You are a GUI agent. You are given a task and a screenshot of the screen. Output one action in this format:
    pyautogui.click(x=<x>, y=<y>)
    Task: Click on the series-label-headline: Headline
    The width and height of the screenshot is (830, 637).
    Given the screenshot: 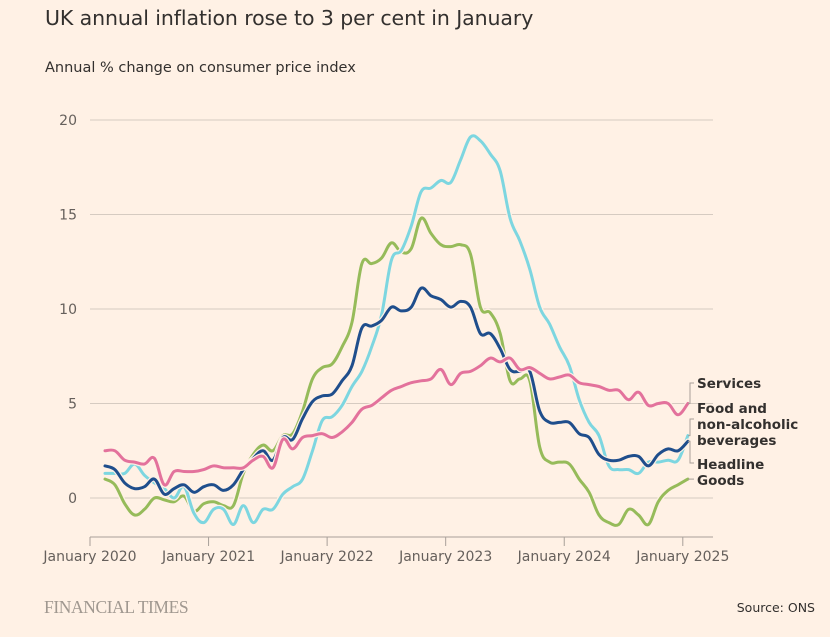 What is the action you would take?
    pyautogui.click(x=730, y=465)
    